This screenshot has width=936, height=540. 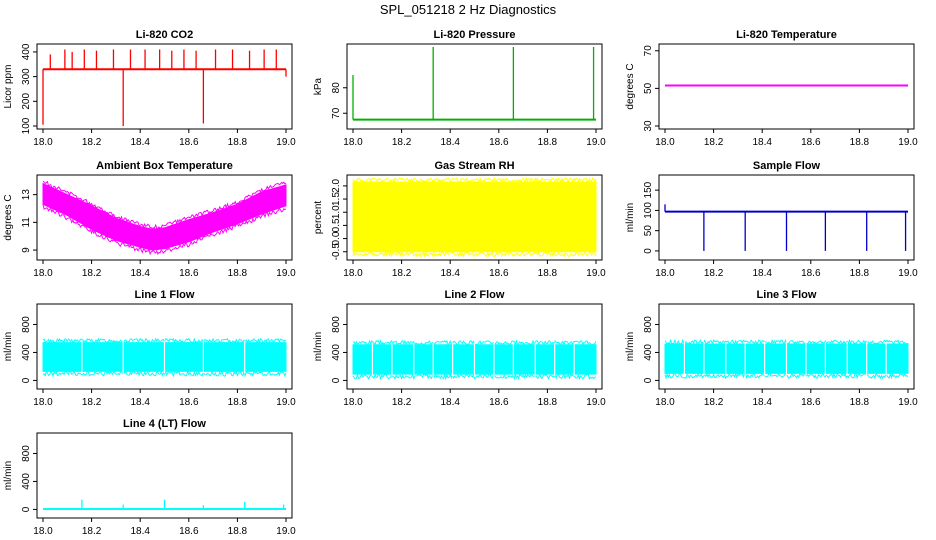 What do you see at coordinates (318, 218) in the screenshot?
I see `y-axis-label: percent` at bounding box center [318, 218].